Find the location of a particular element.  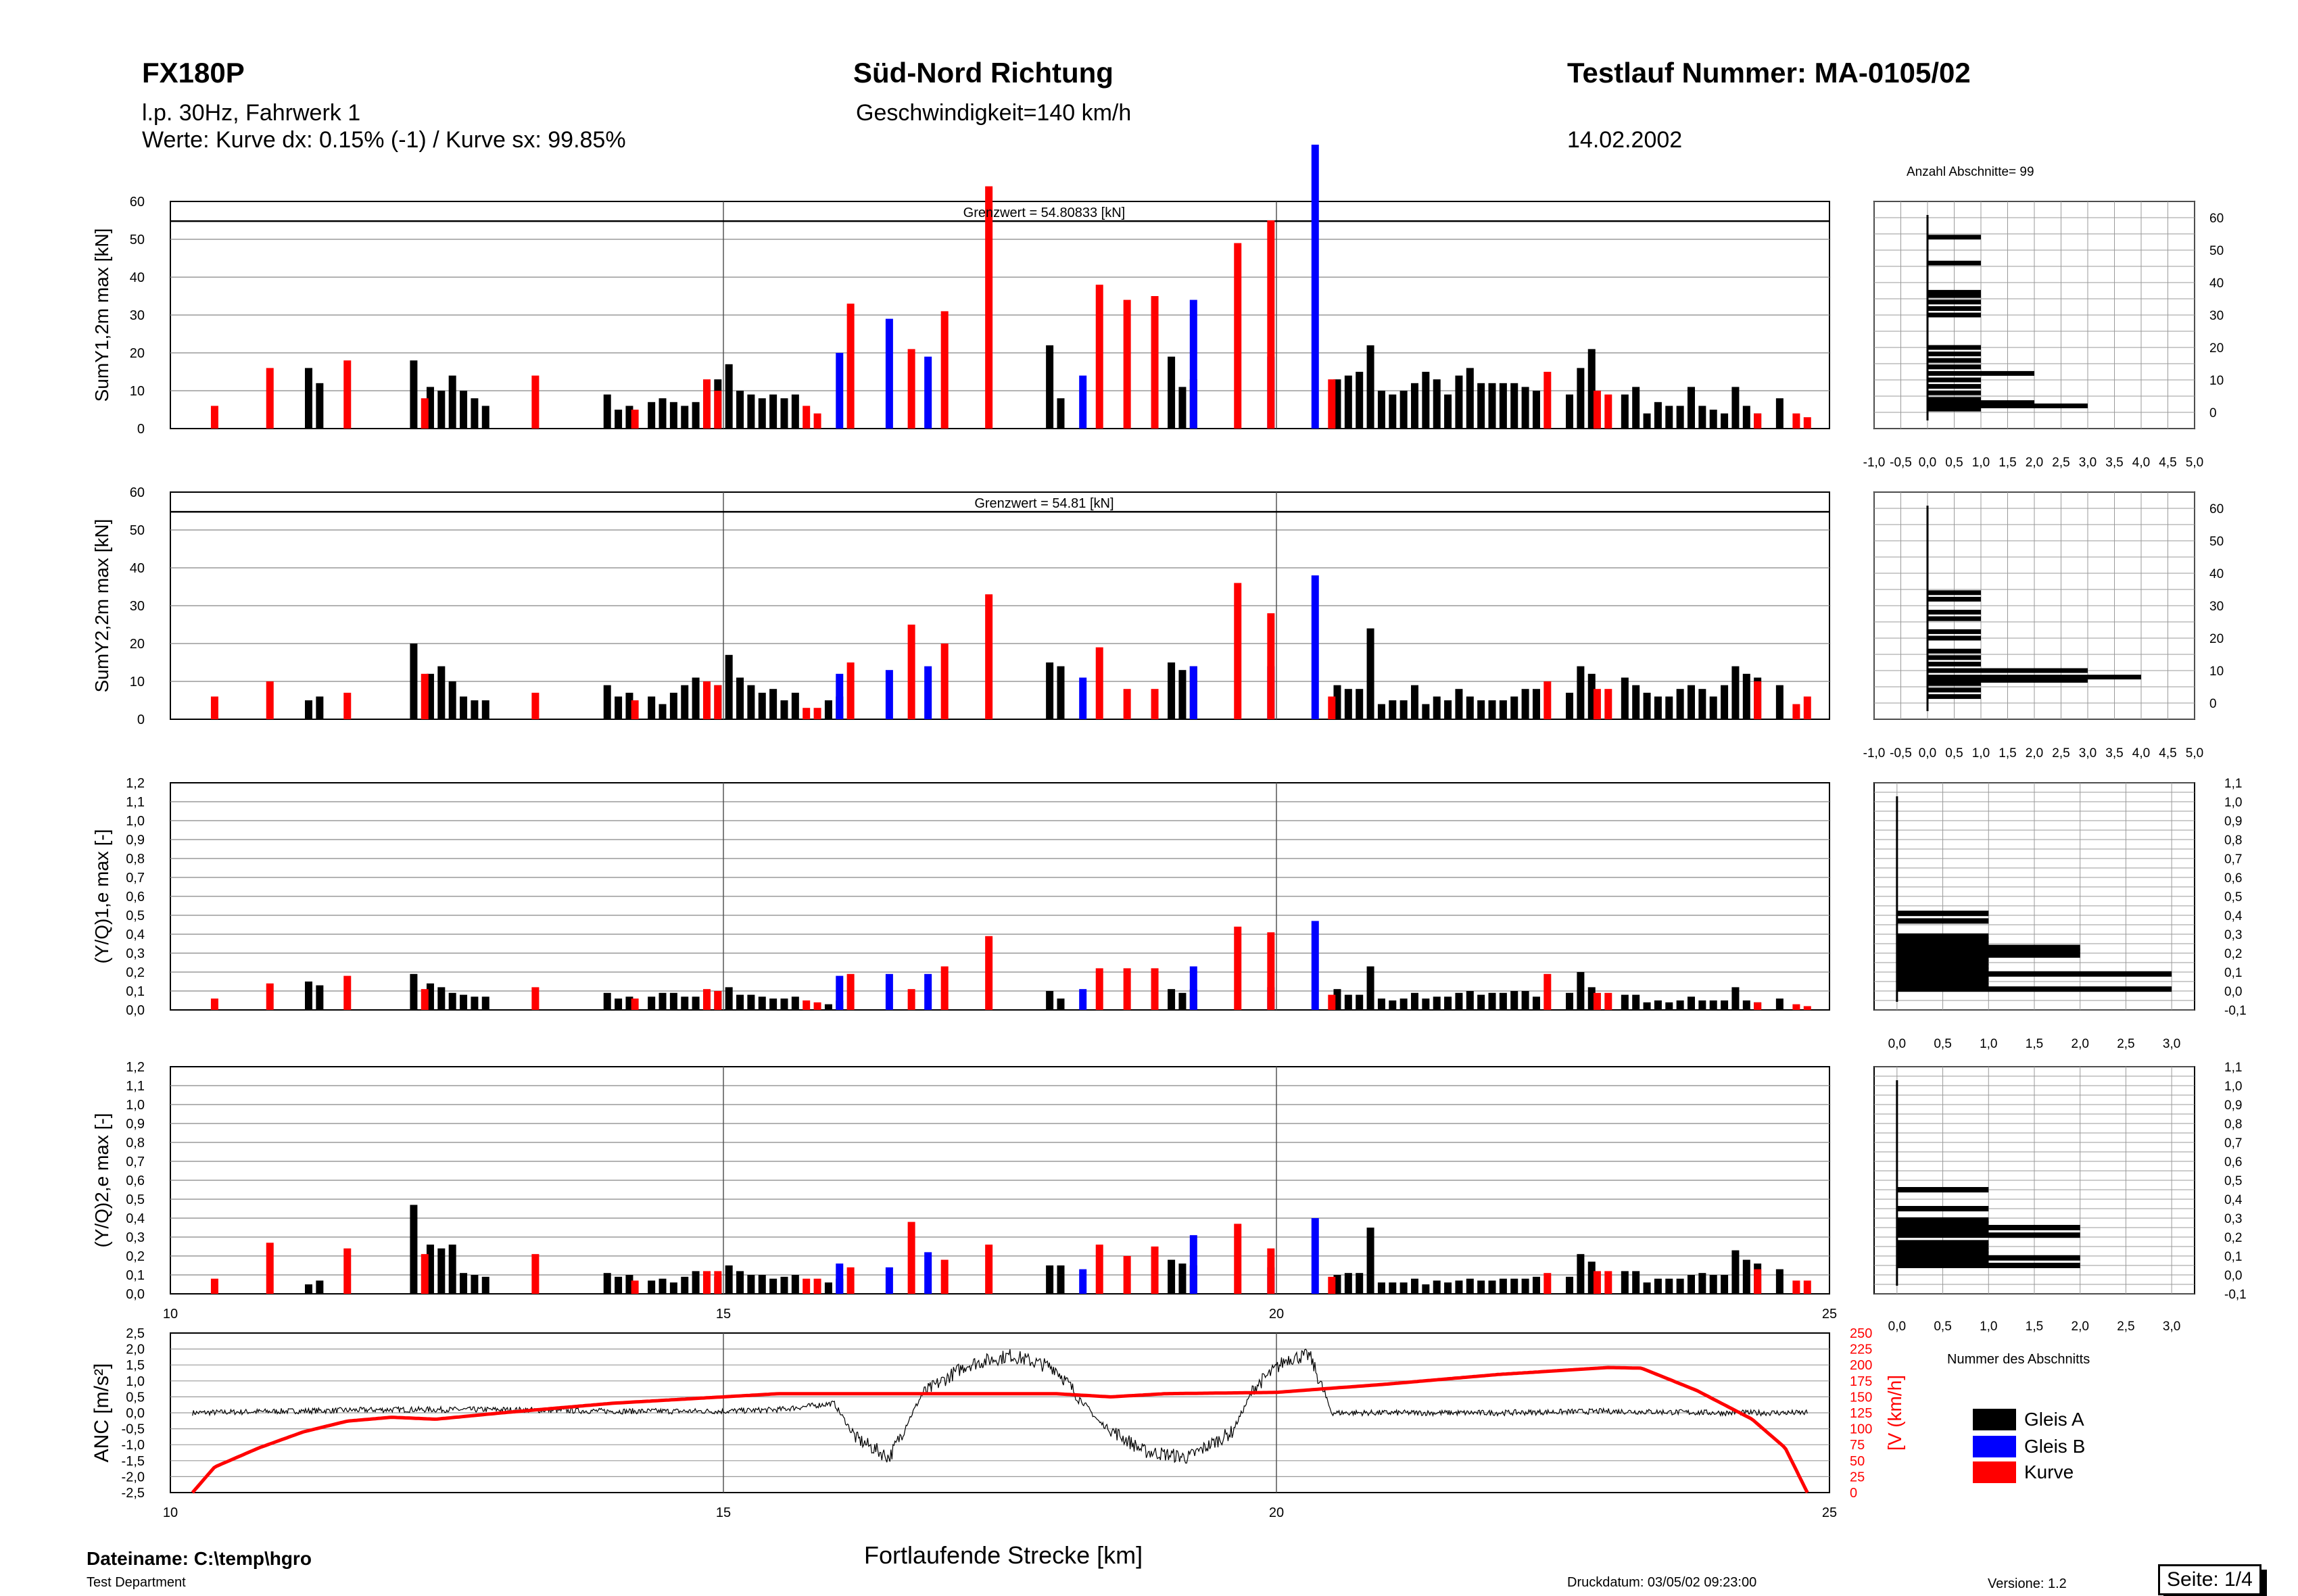

histogram-y-tick-label: 0,6 is located at coordinates (2233, 1162).